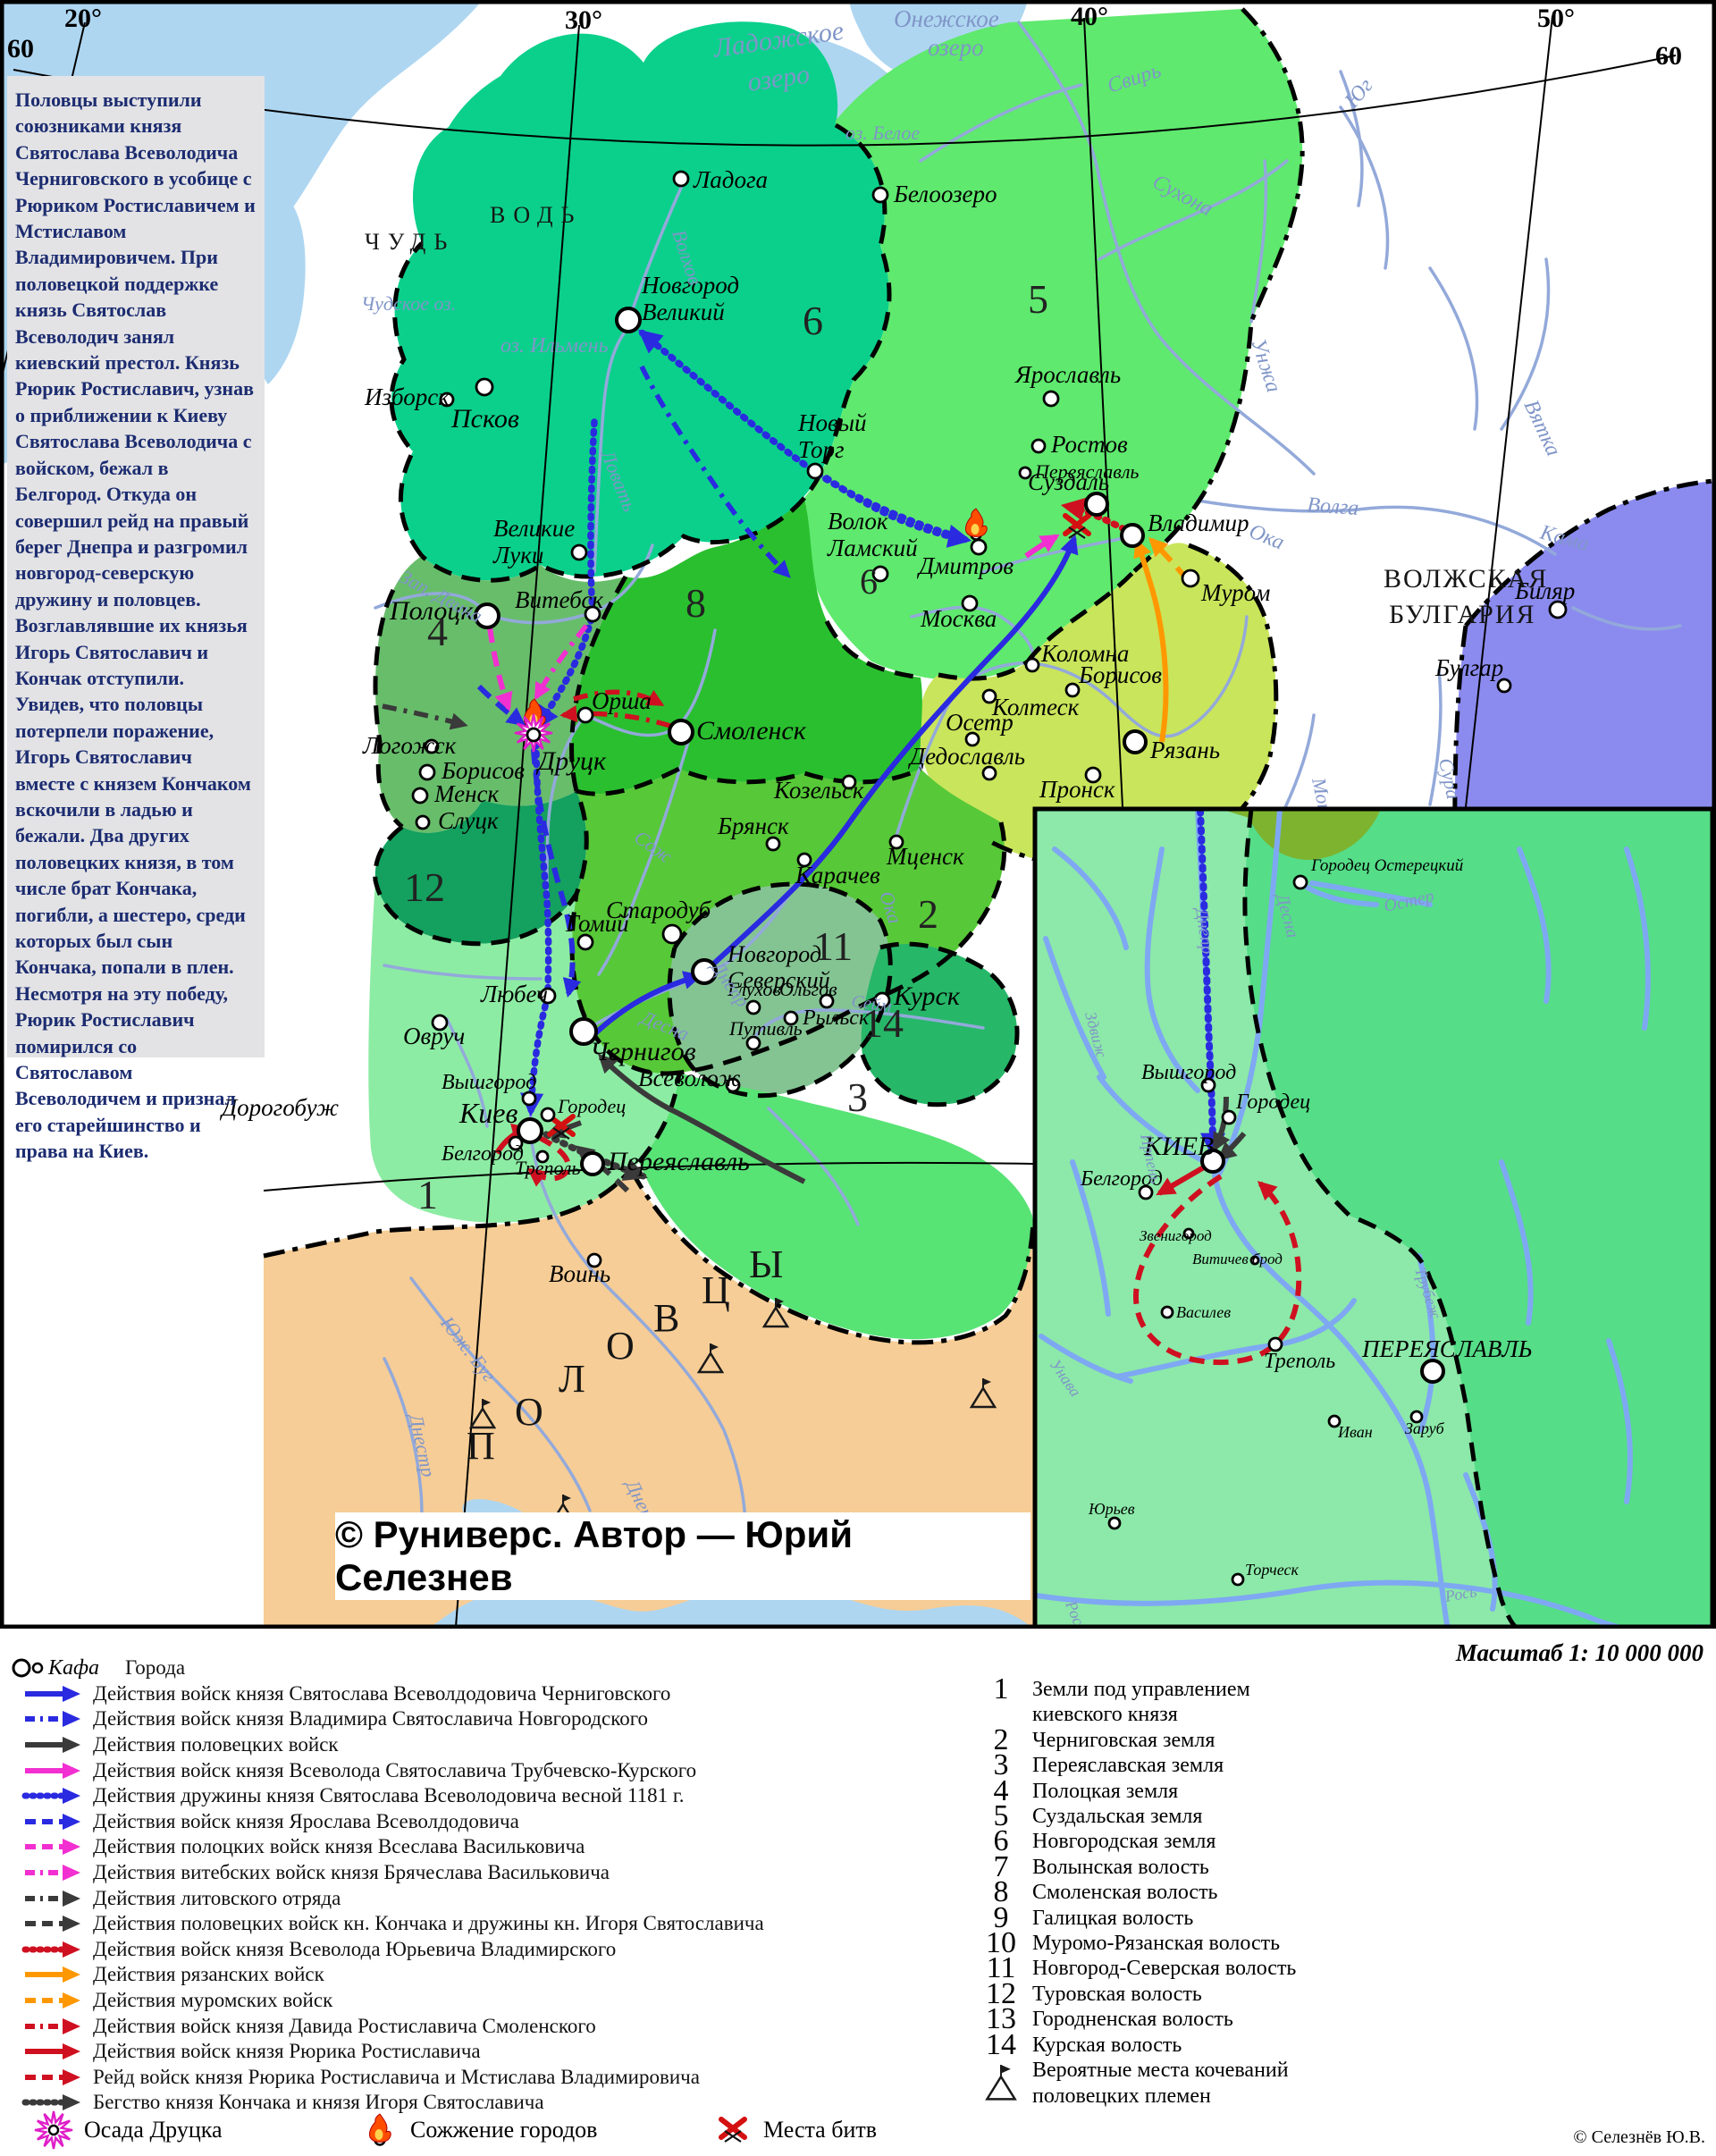 The height and width of the screenshot is (2156, 1716). I want to click on tent-symbol, so click(1001, 2083).